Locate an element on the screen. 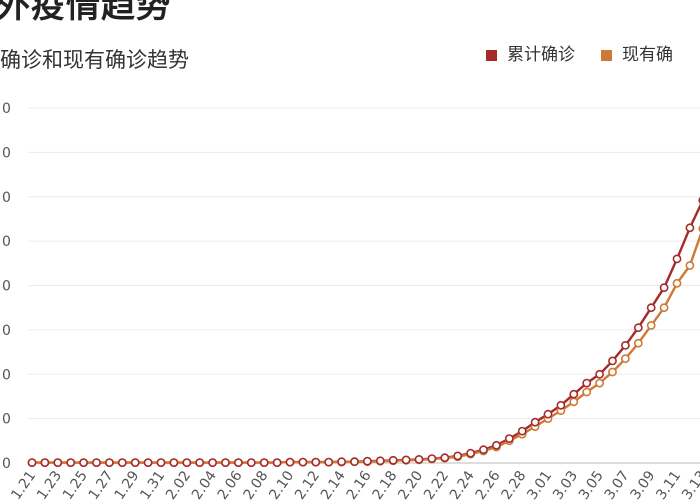 Image resolution: width=700 pixels, height=500 pixels. chart-legend: 累计确诊 现有确 is located at coordinates (592, 55).